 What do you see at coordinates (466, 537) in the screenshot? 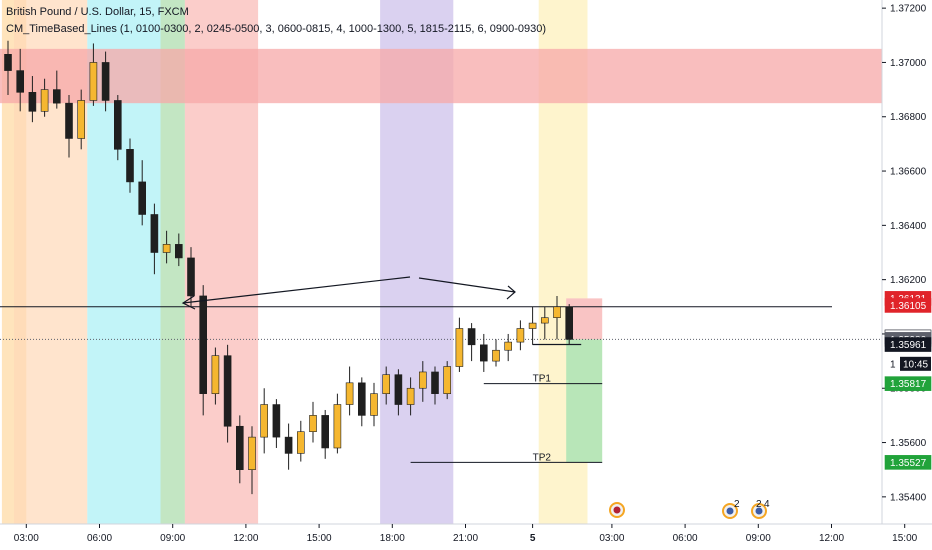
I see `time-axis-background` at bounding box center [466, 537].